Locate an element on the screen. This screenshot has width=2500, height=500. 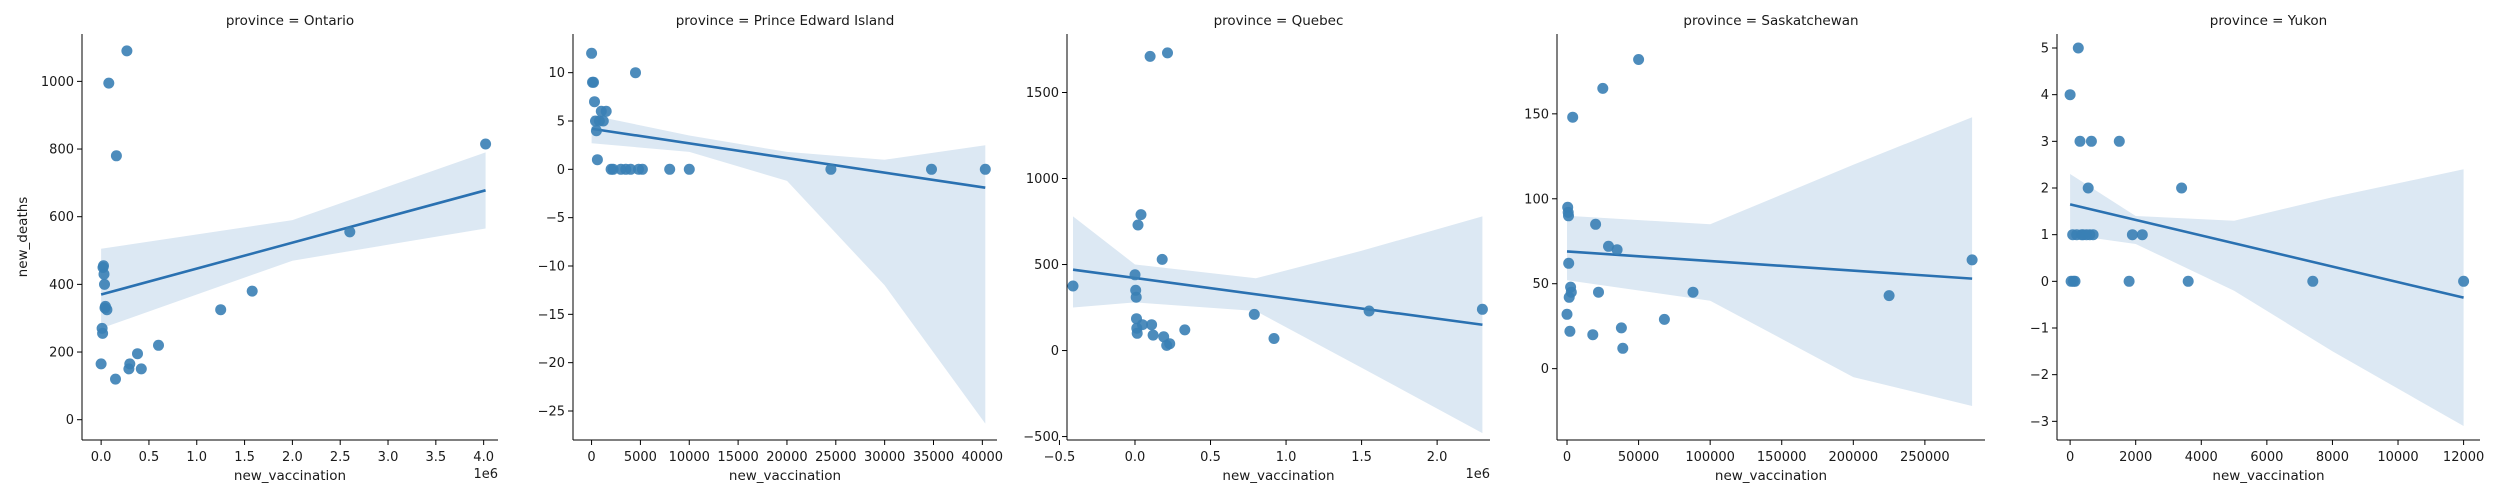
x-tick-label: 250000 is located at coordinates (1925, 457).